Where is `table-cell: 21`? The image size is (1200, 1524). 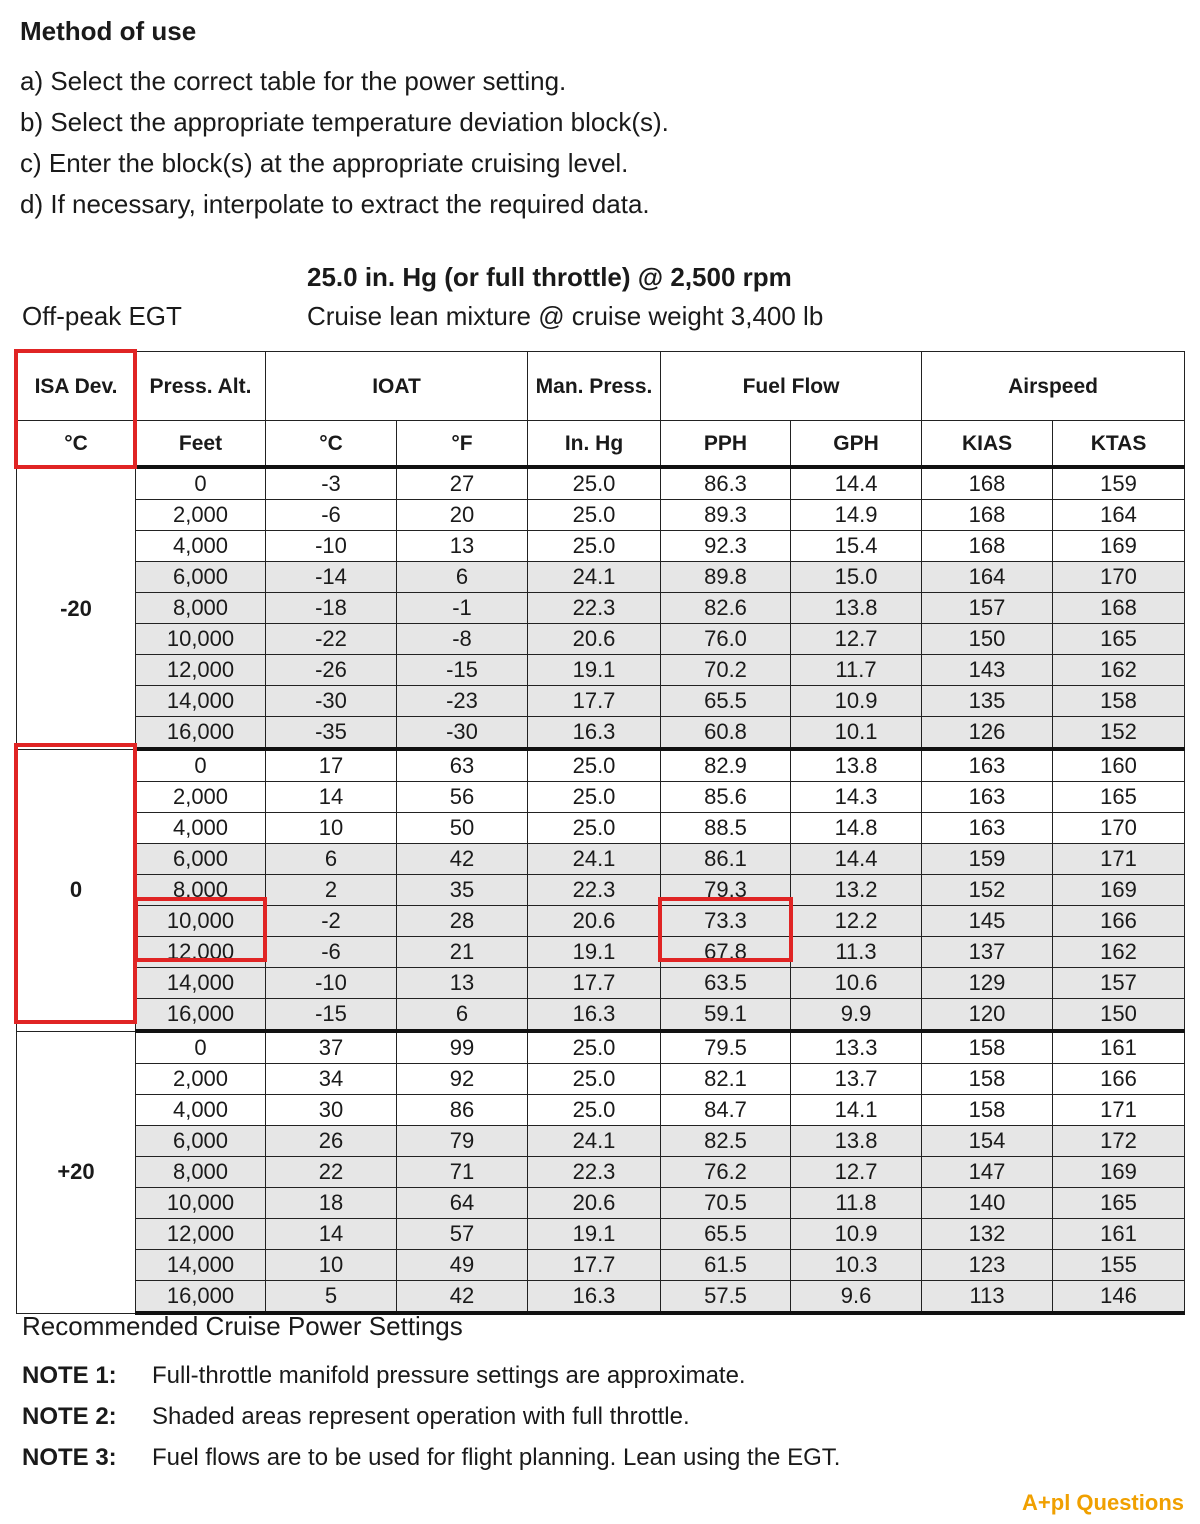
table-cell: 21 is located at coordinates (462, 952).